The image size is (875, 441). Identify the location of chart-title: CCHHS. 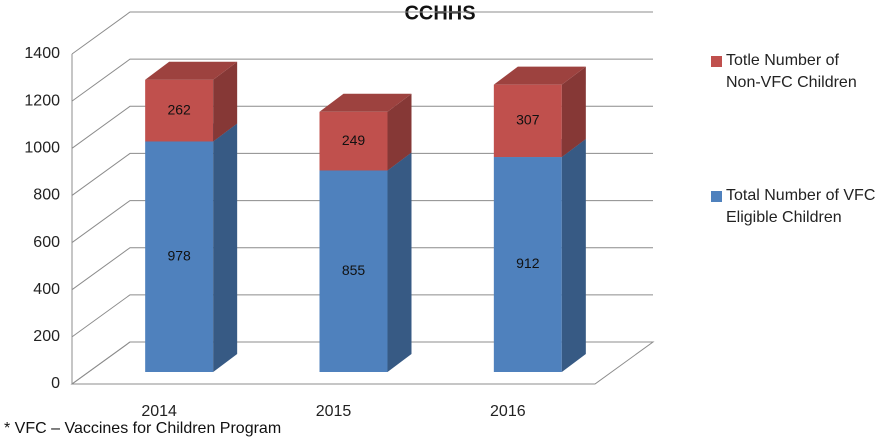
(439, 13).